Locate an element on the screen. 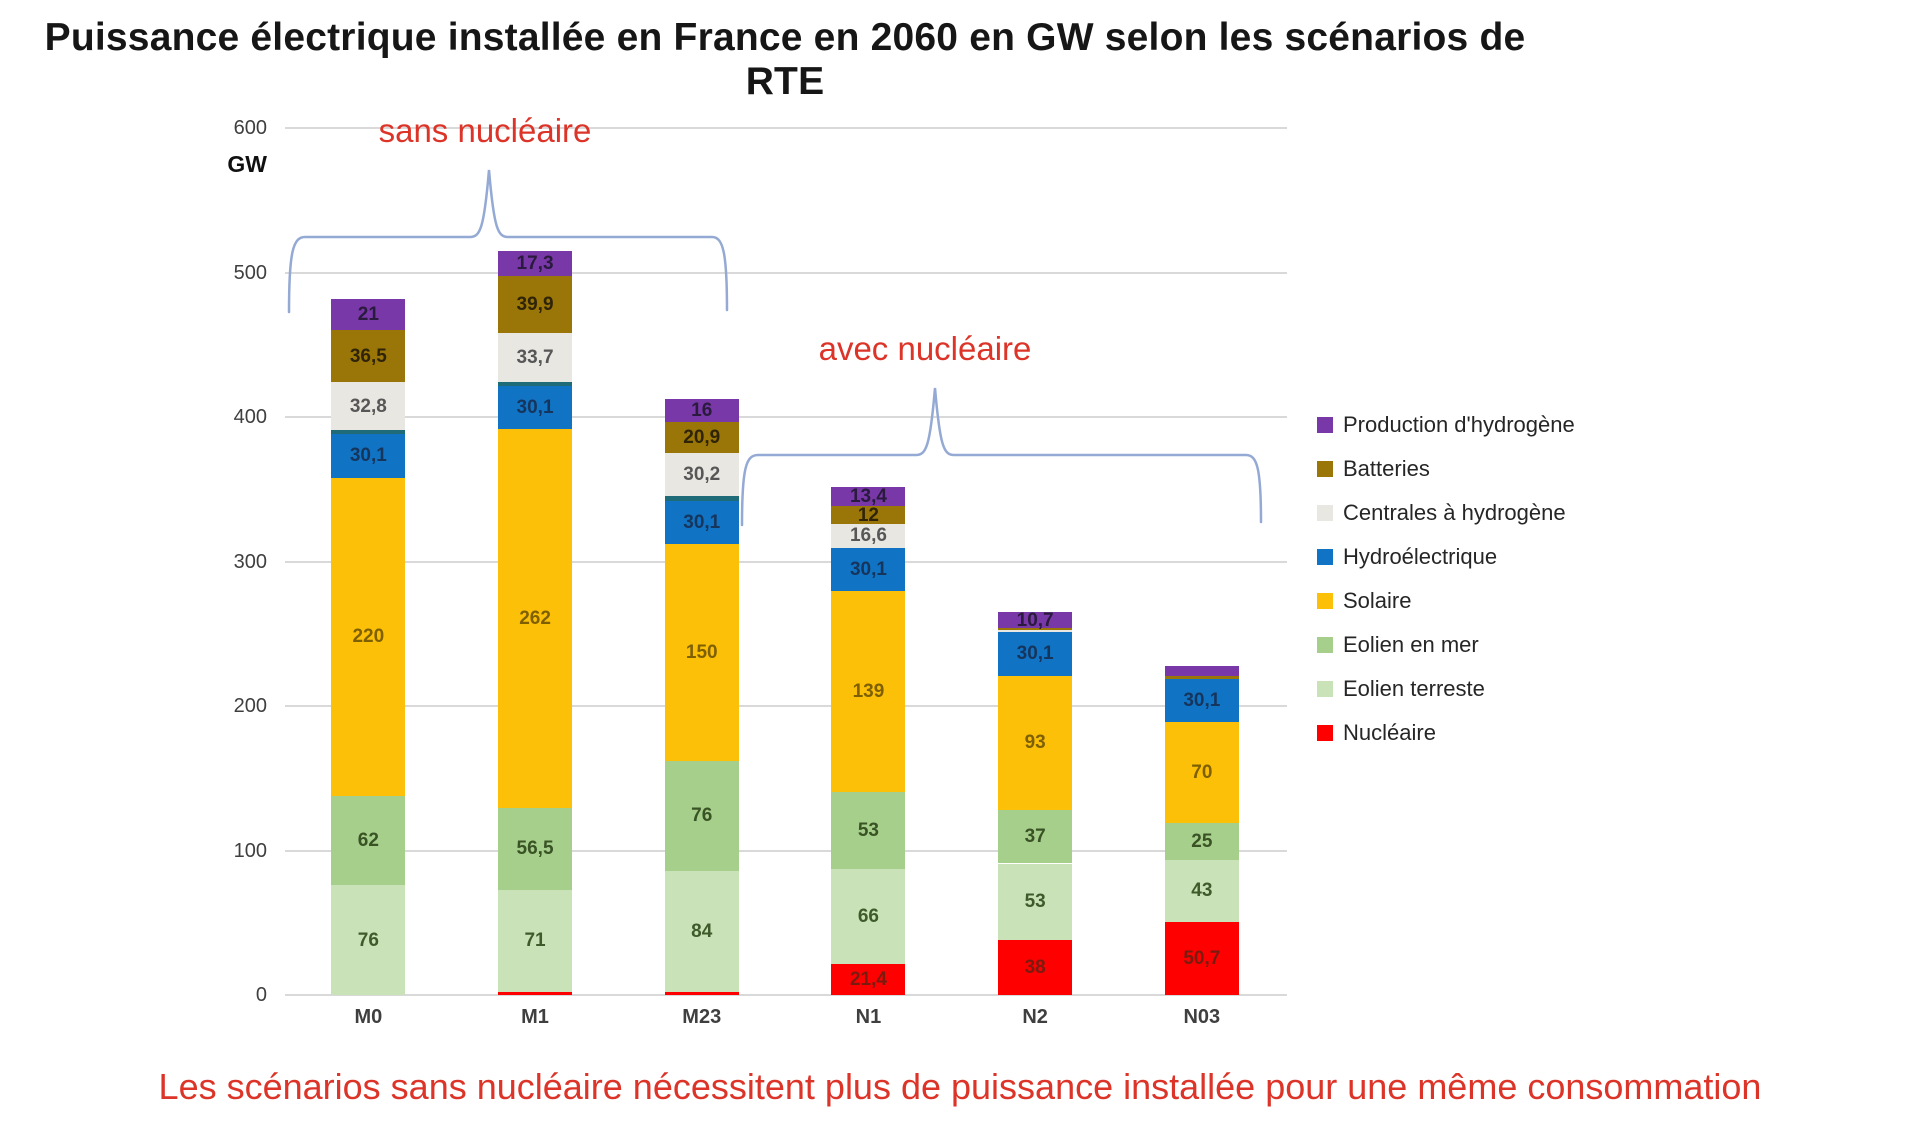 The image size is (1920, 1142). bar-m1-segment-production-d-hydrog-ne: 17,3 is located at coordinates (535, 263).